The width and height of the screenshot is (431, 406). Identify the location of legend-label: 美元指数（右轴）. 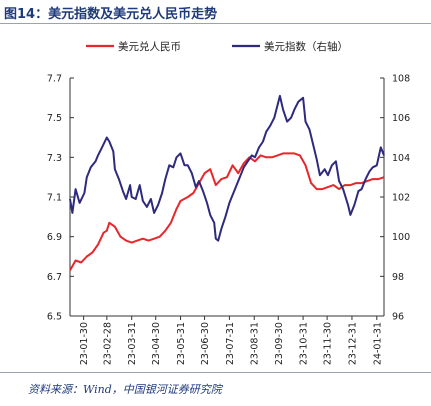
(306, 46).